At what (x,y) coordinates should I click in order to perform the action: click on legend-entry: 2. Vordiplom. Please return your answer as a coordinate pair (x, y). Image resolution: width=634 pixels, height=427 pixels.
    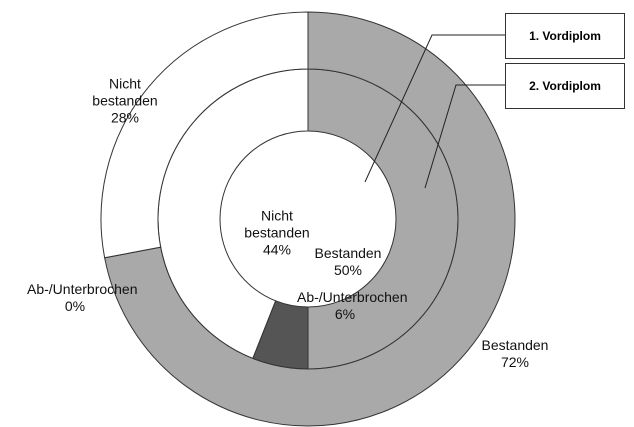
    Looking at the image, I should click on (565, 86).